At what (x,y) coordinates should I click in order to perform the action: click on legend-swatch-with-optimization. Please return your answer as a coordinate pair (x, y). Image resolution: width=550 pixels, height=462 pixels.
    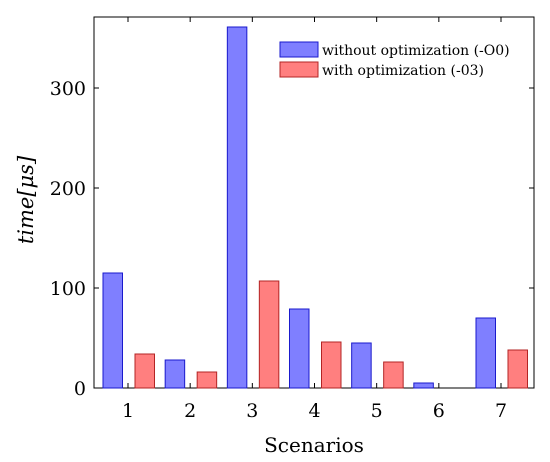
    Looking at the image, I should click on (299, 69).